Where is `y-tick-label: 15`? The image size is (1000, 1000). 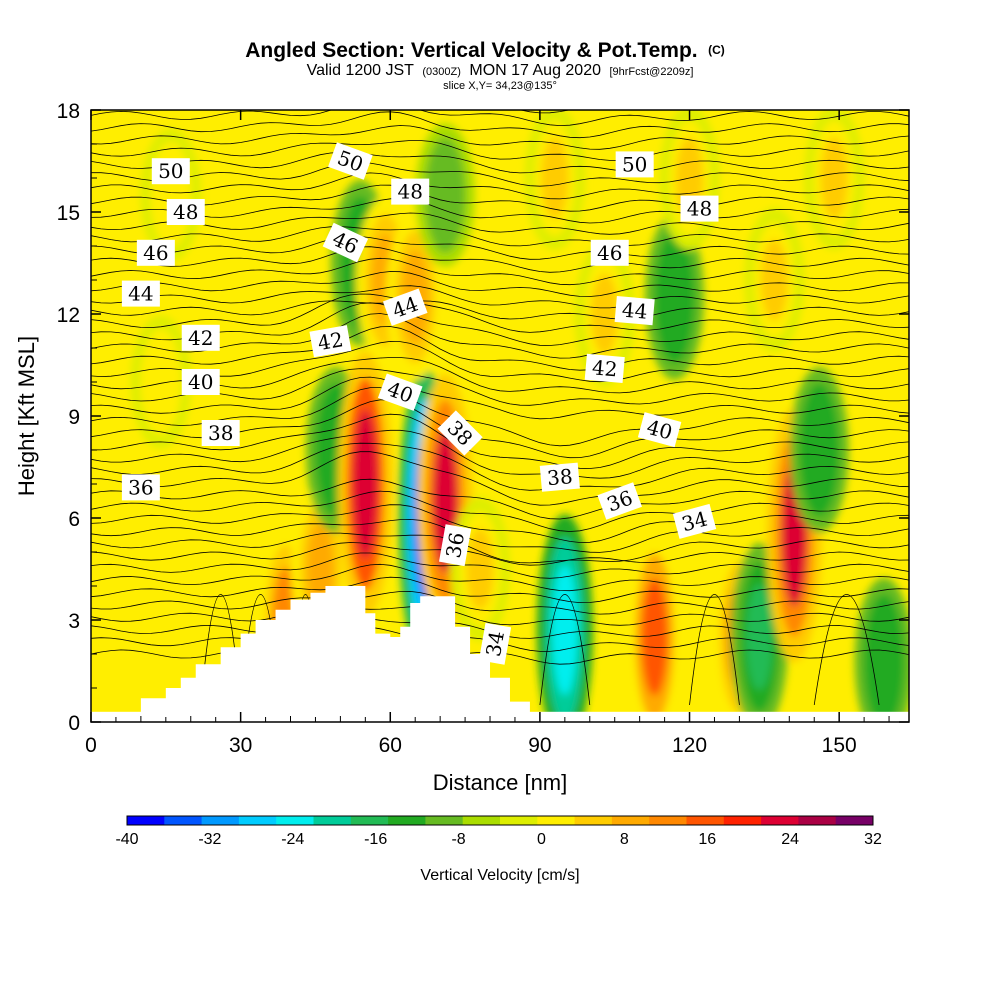
y-tick-label: 15 is located at coordinates (68, 213).